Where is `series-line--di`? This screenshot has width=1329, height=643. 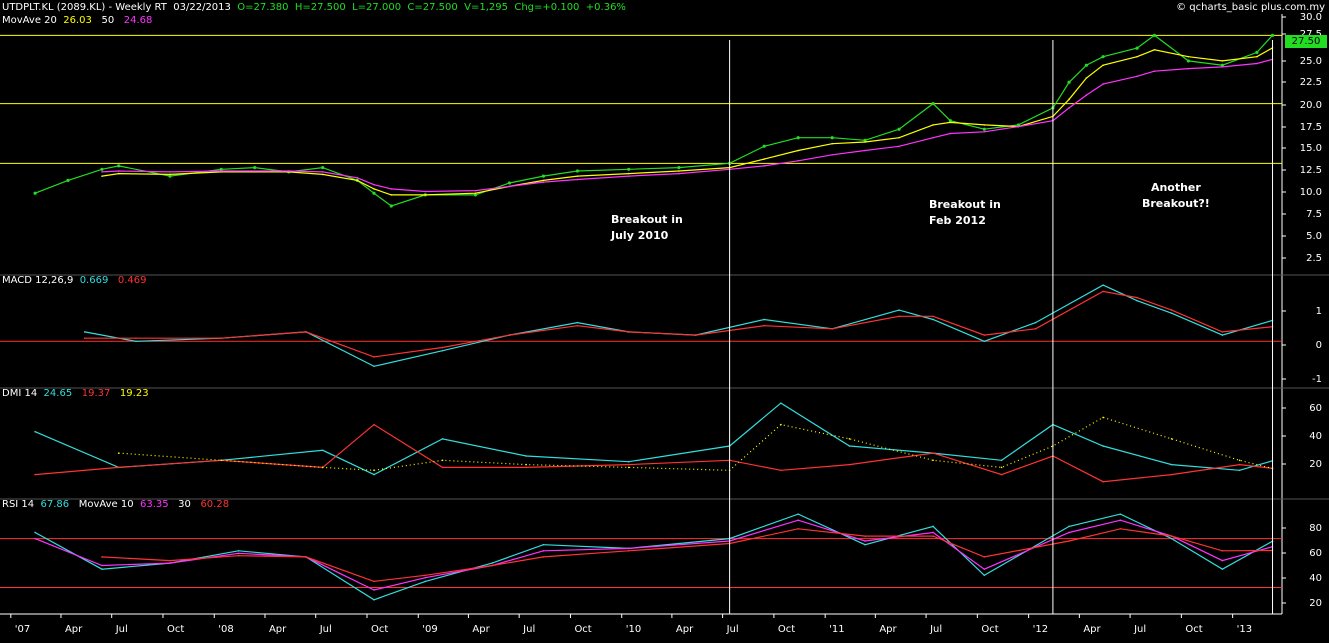
series-line--di is located at coordinates (653, 439).